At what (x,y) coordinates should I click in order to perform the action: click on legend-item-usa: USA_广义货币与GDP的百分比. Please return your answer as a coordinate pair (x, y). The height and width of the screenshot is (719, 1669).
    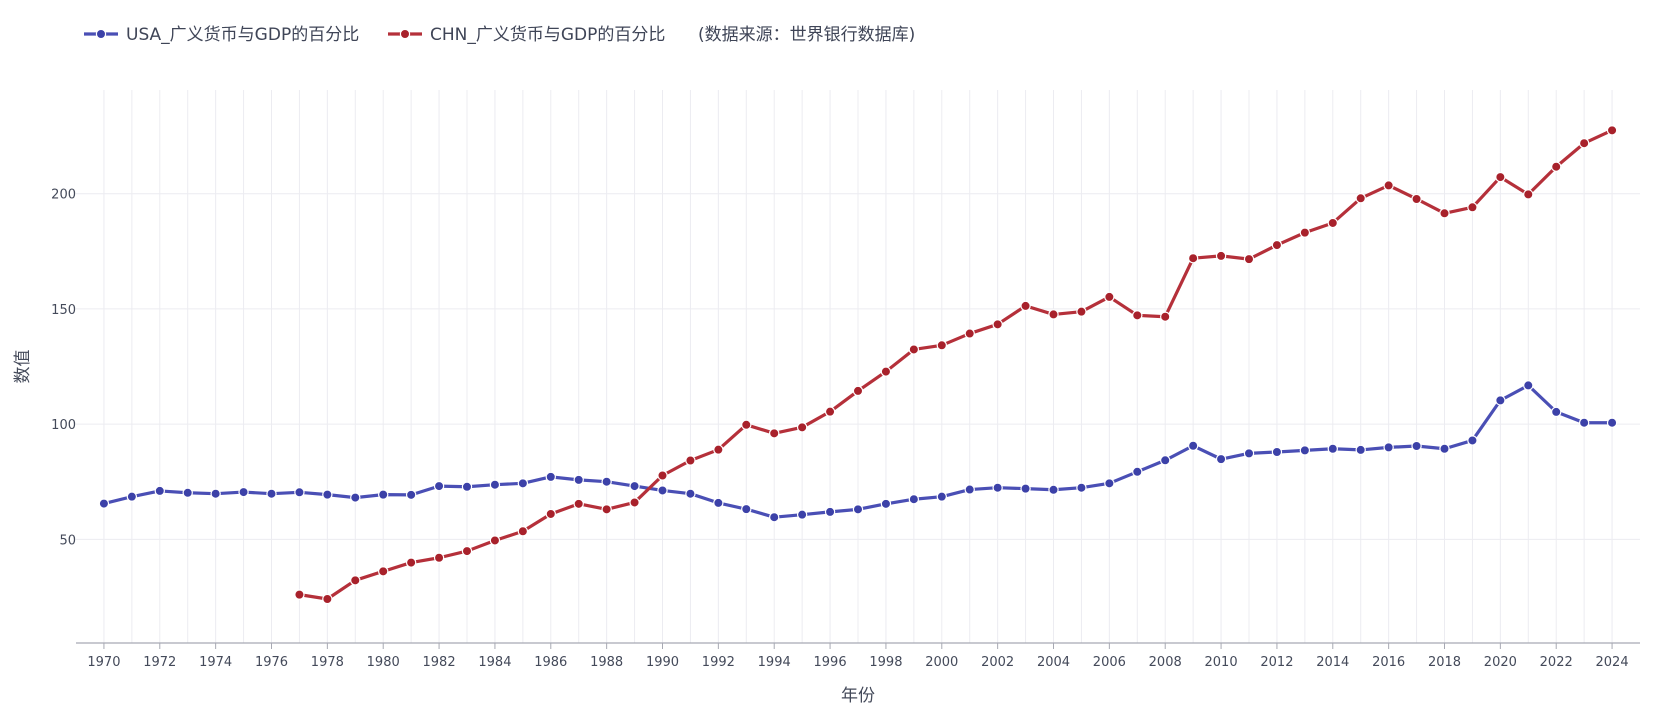
    Looking at the image, I should click on (221, 35).